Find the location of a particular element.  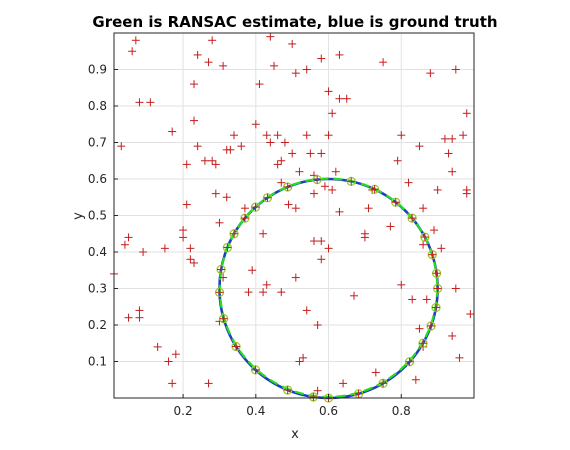

x-axis-label: x is located at coordinates (295, 434).